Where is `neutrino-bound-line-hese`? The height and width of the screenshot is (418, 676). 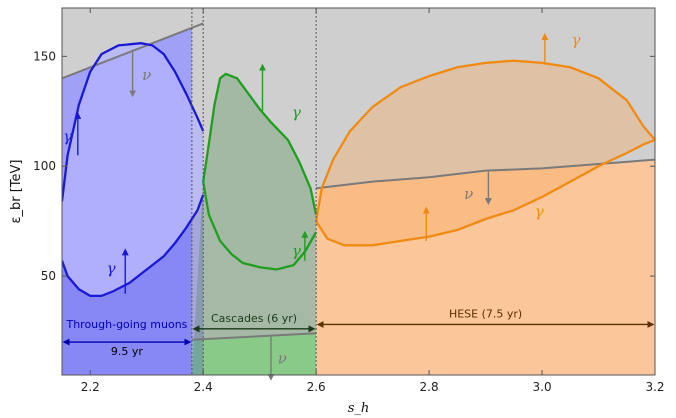 neutrino-bound-line-hese is located at coordinates (485, 174).